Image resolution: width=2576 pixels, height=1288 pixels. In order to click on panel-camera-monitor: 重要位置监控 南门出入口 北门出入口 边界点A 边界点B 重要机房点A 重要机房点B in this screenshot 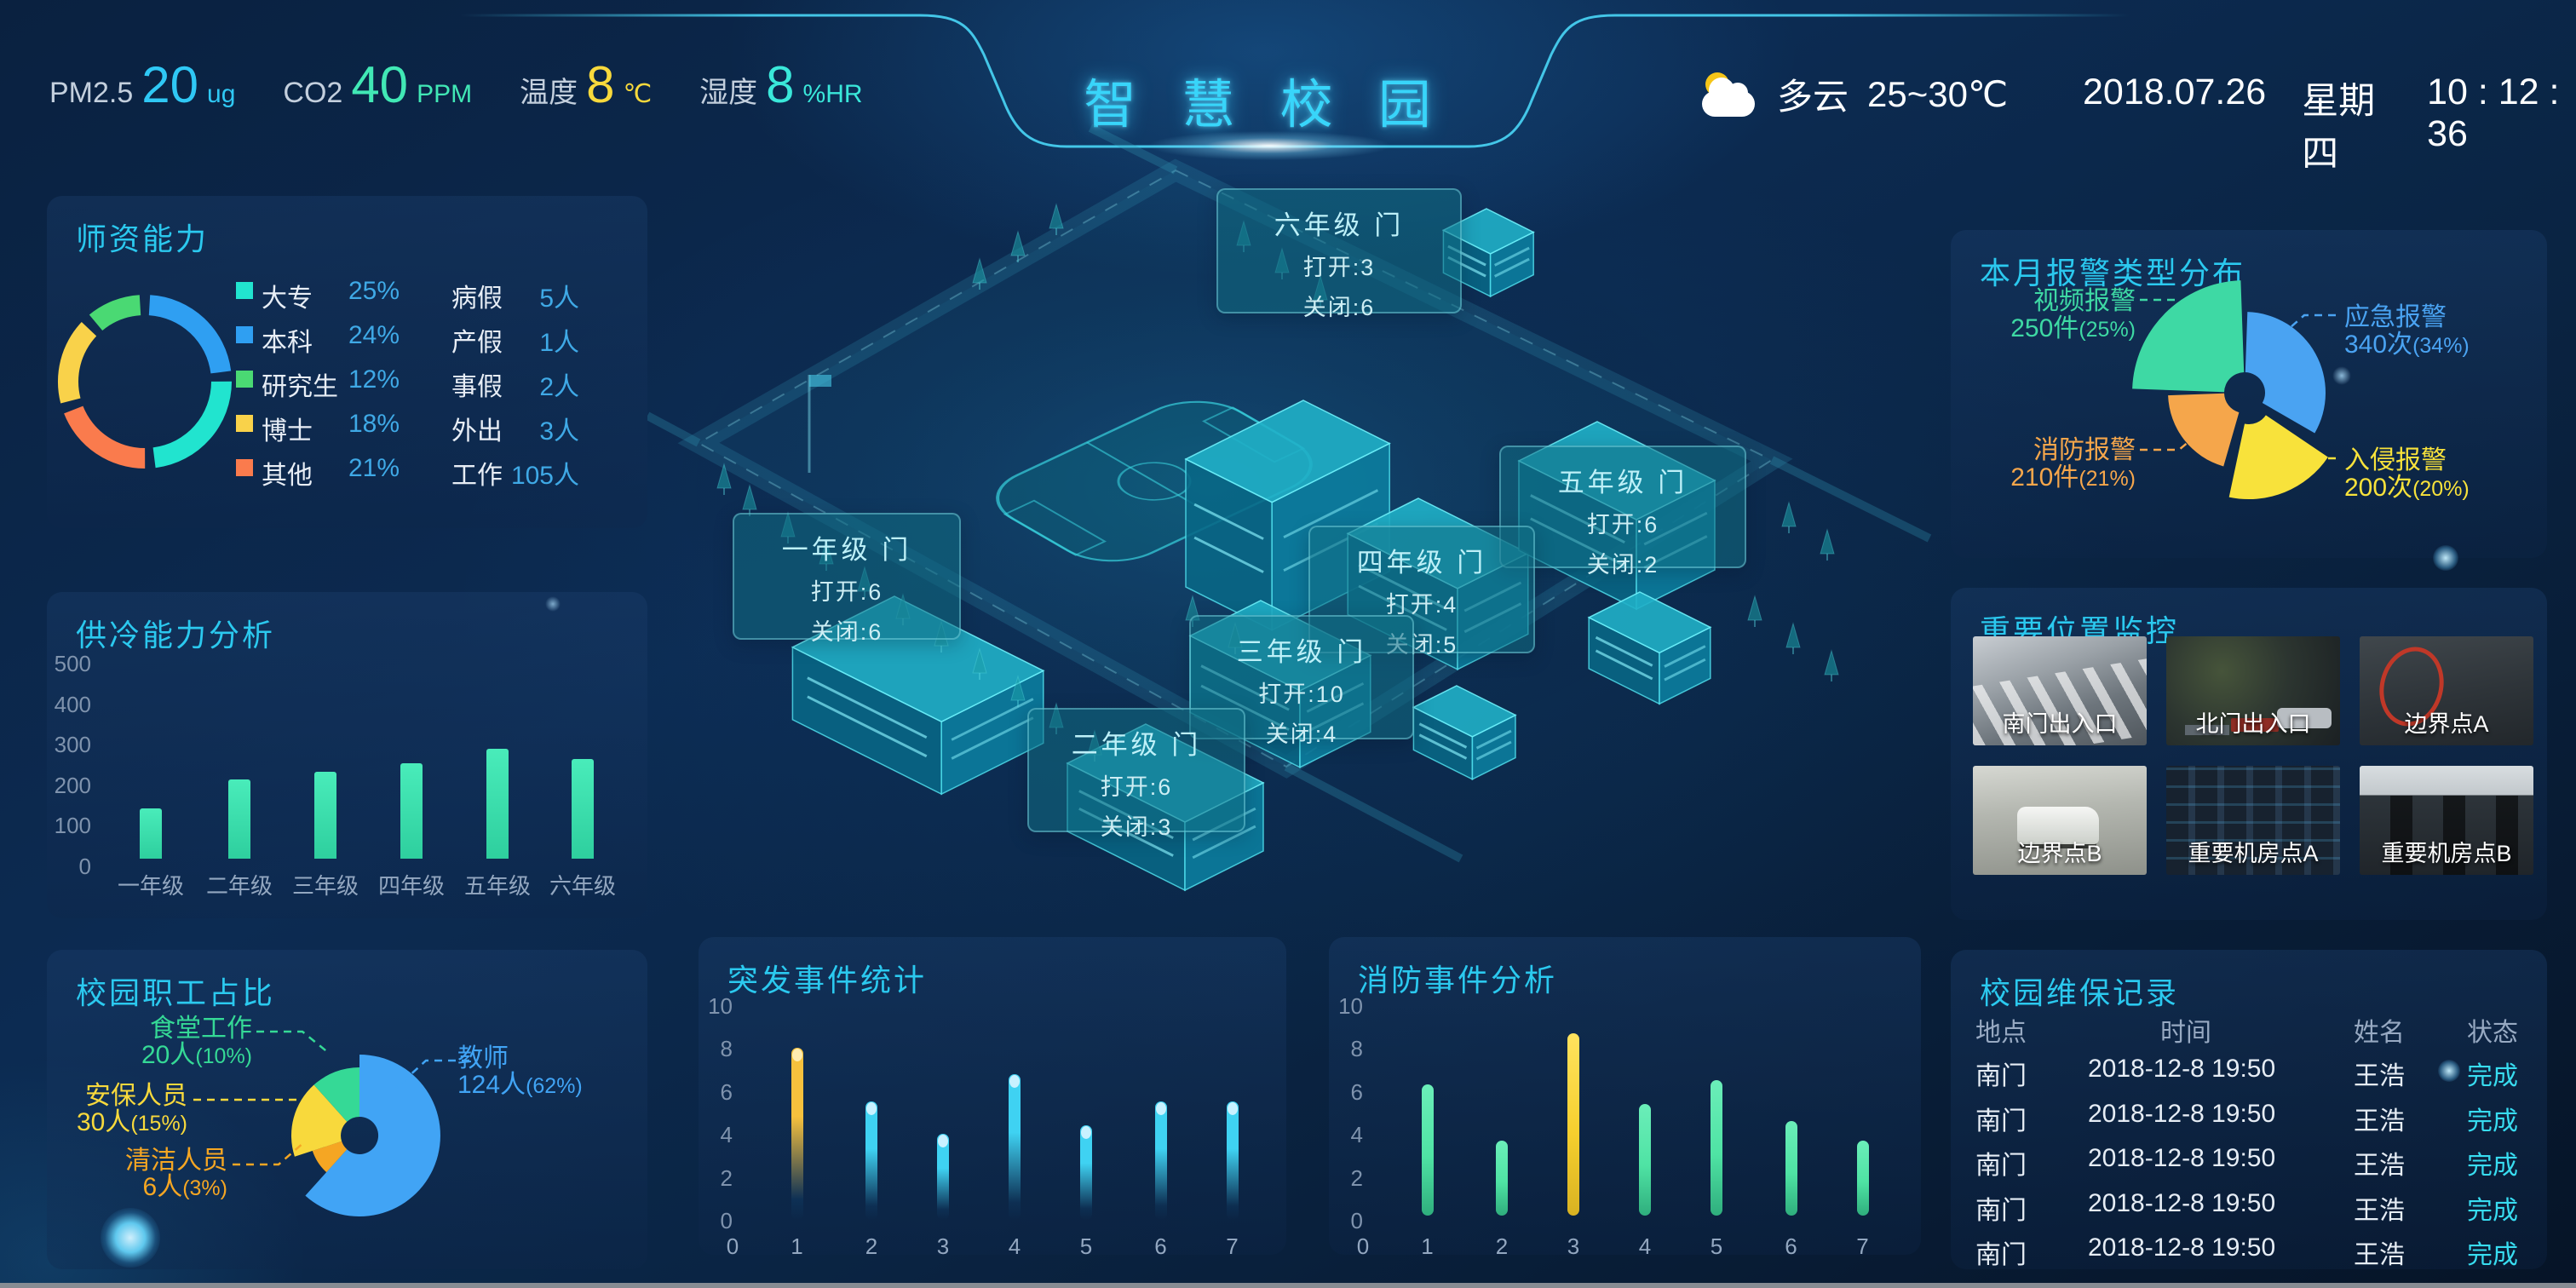, I will do `click(2249, 754)`.